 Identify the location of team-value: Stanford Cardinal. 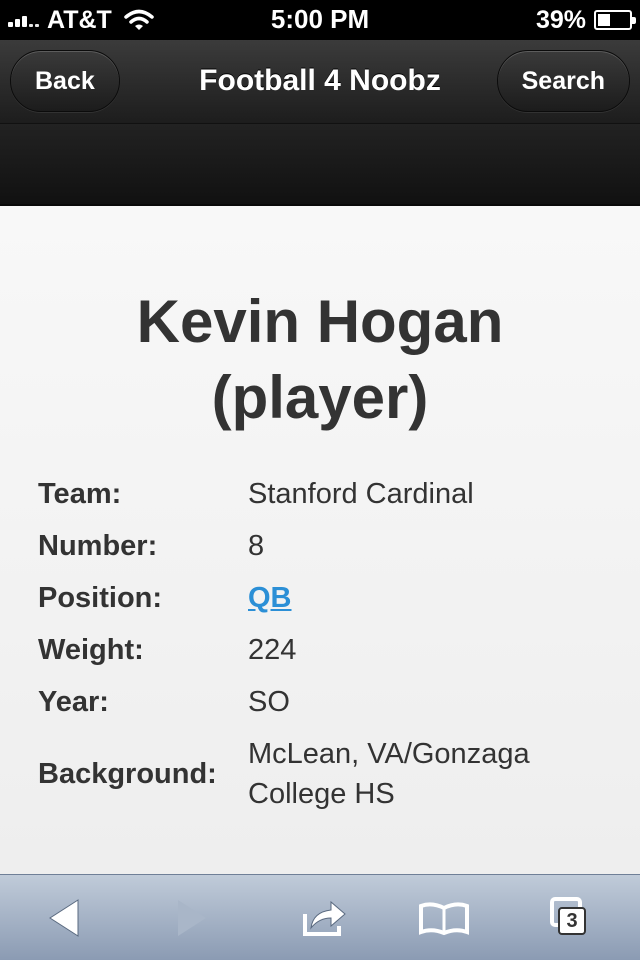
(361, 494).